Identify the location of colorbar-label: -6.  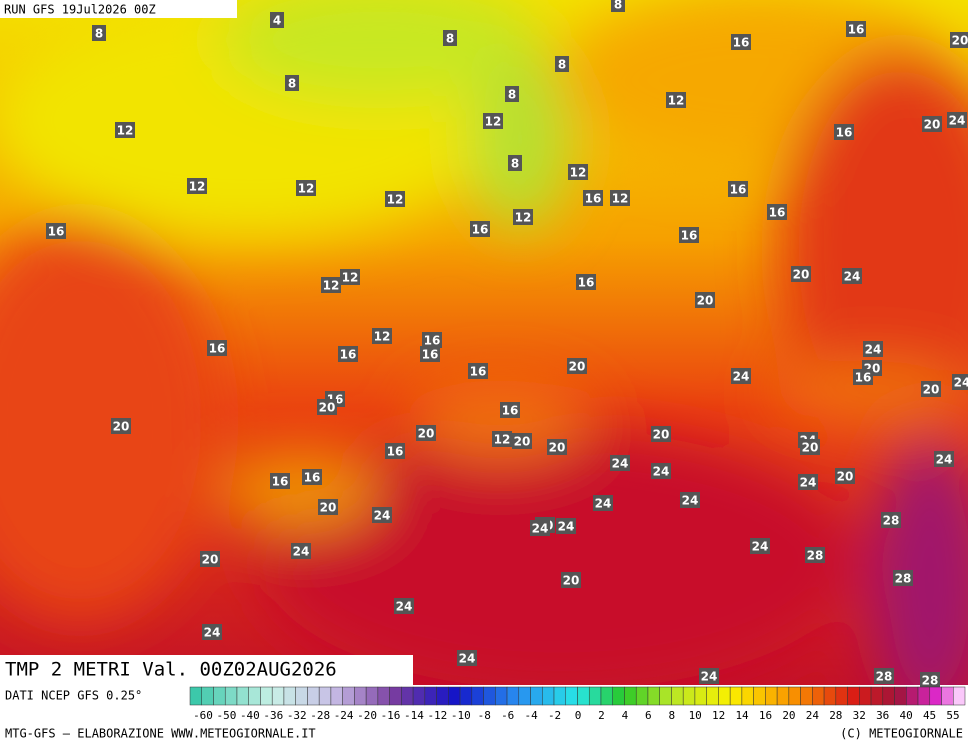
(507, 715).